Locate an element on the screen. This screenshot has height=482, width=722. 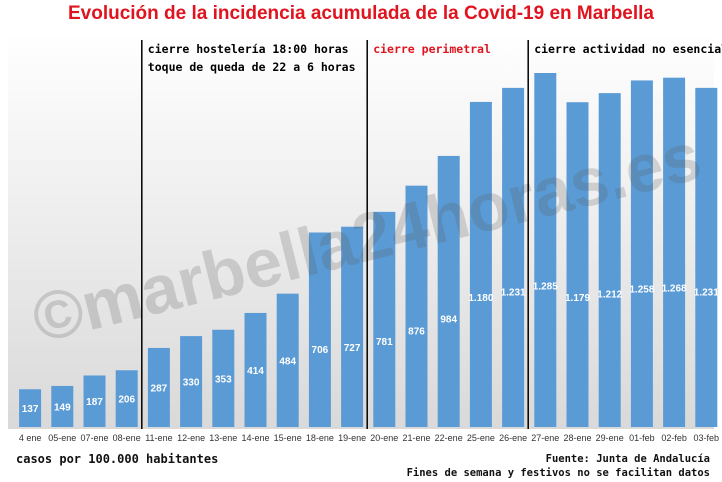
data-label: 781 is located at coordinates (384, 342).